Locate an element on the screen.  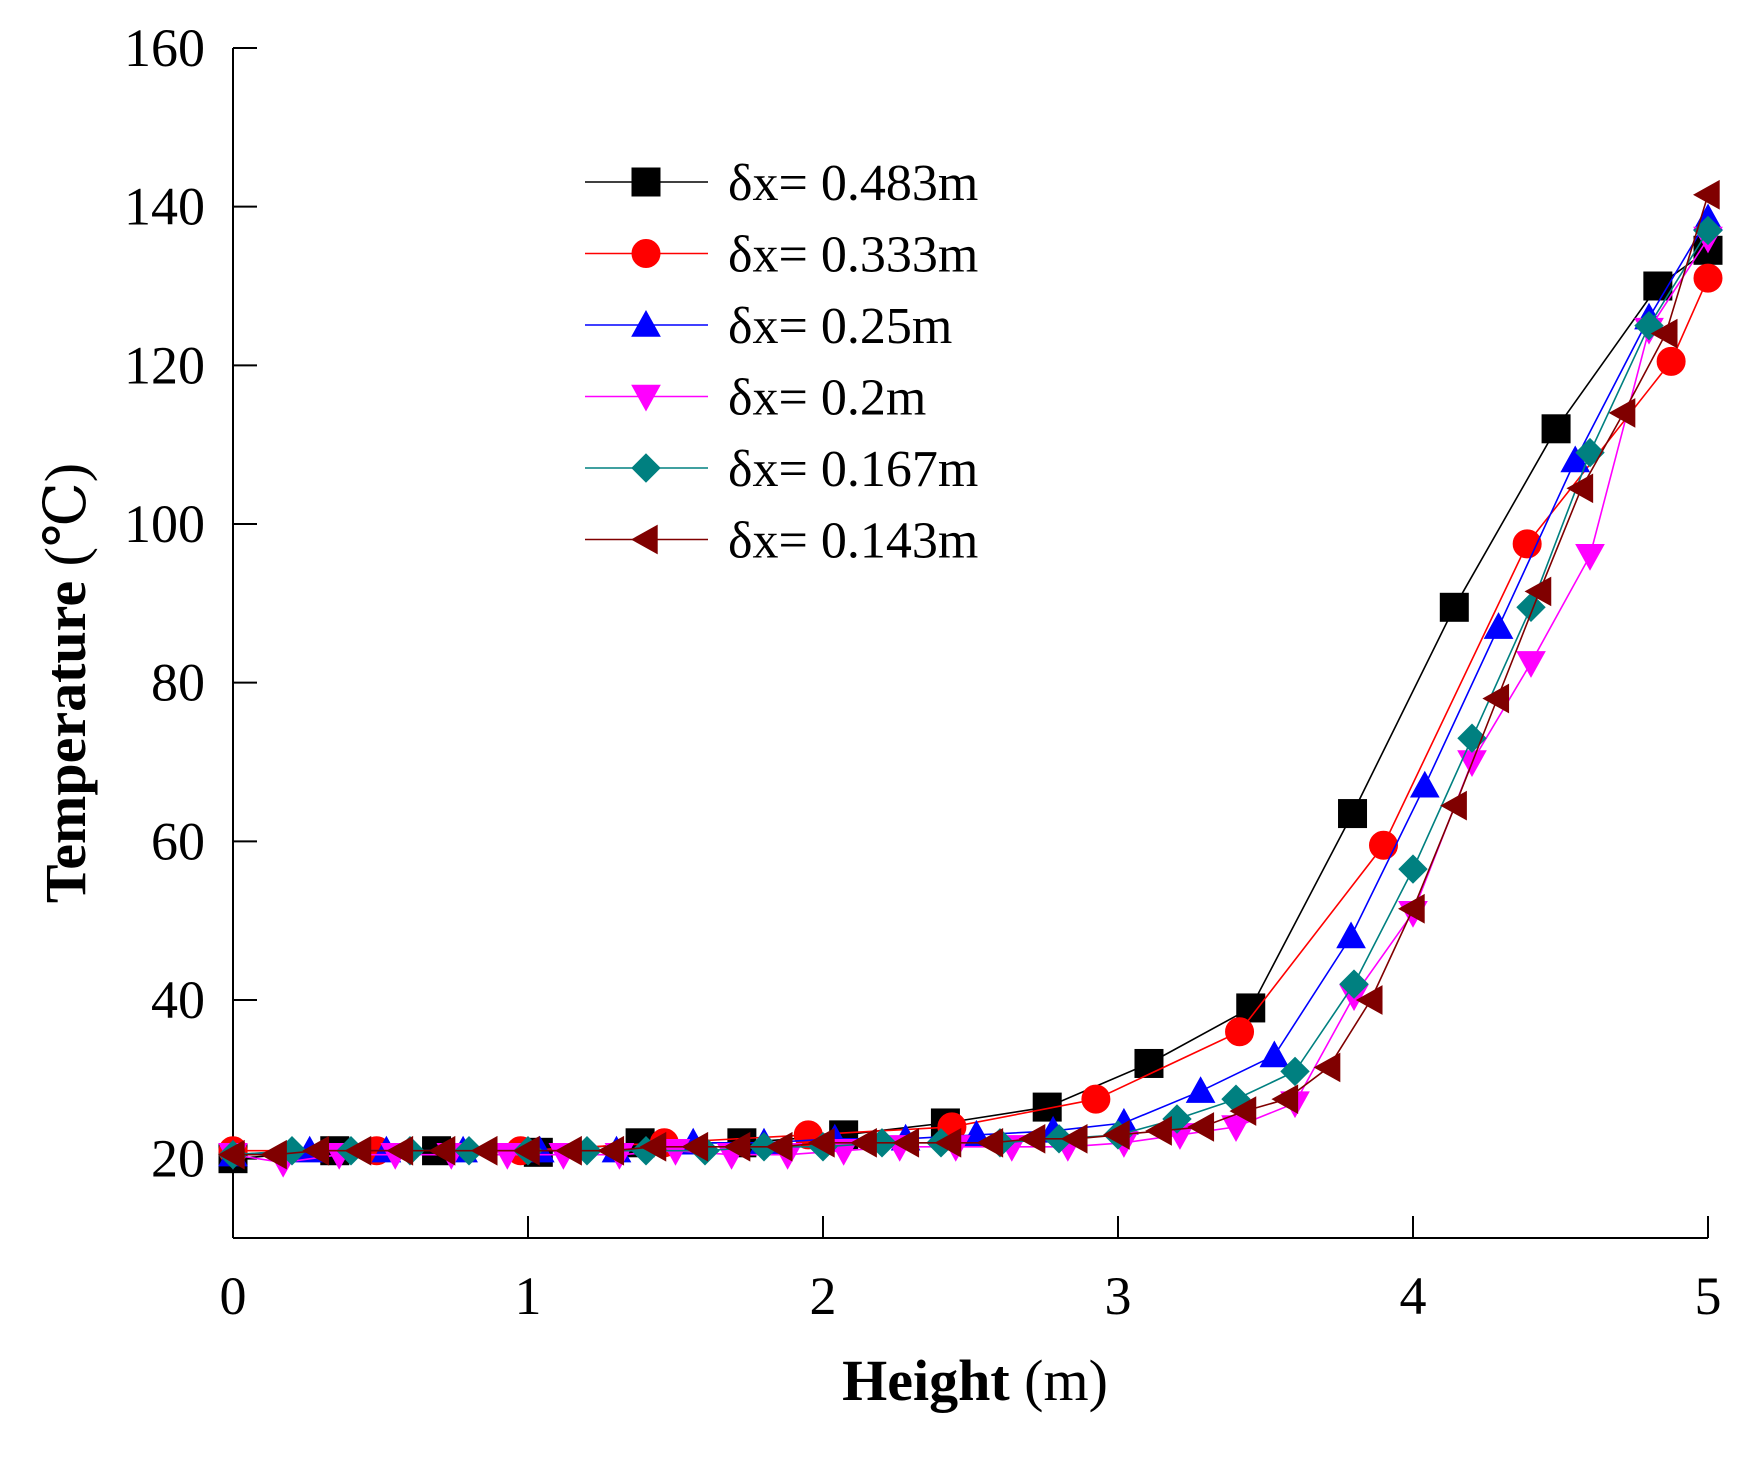
y-tick-label: 60 is located at coordinates (178, 841).